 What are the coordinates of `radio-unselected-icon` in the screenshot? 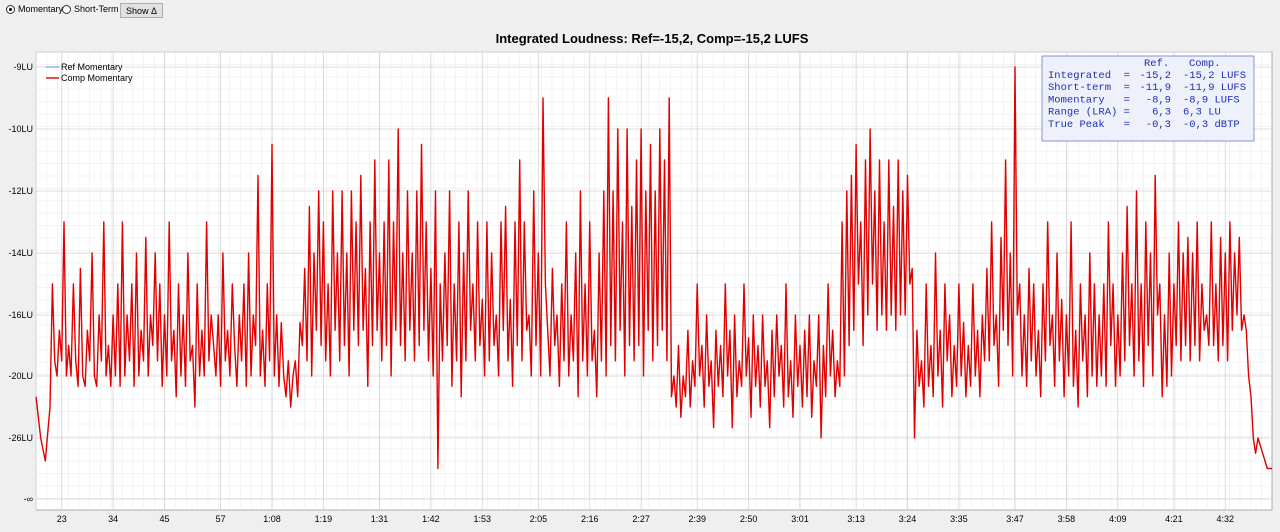 It's located at (66, 9).